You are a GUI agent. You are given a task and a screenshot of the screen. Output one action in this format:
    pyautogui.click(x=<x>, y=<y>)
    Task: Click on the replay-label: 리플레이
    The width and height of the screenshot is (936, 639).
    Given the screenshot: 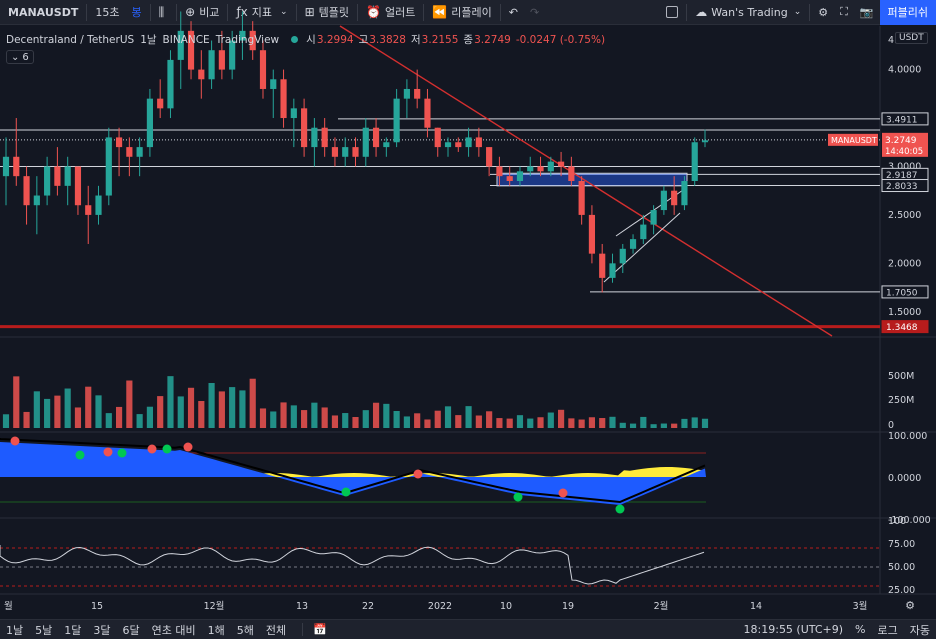 What is the action you would take?
    pyautogui.click(x=471, y=12)
    